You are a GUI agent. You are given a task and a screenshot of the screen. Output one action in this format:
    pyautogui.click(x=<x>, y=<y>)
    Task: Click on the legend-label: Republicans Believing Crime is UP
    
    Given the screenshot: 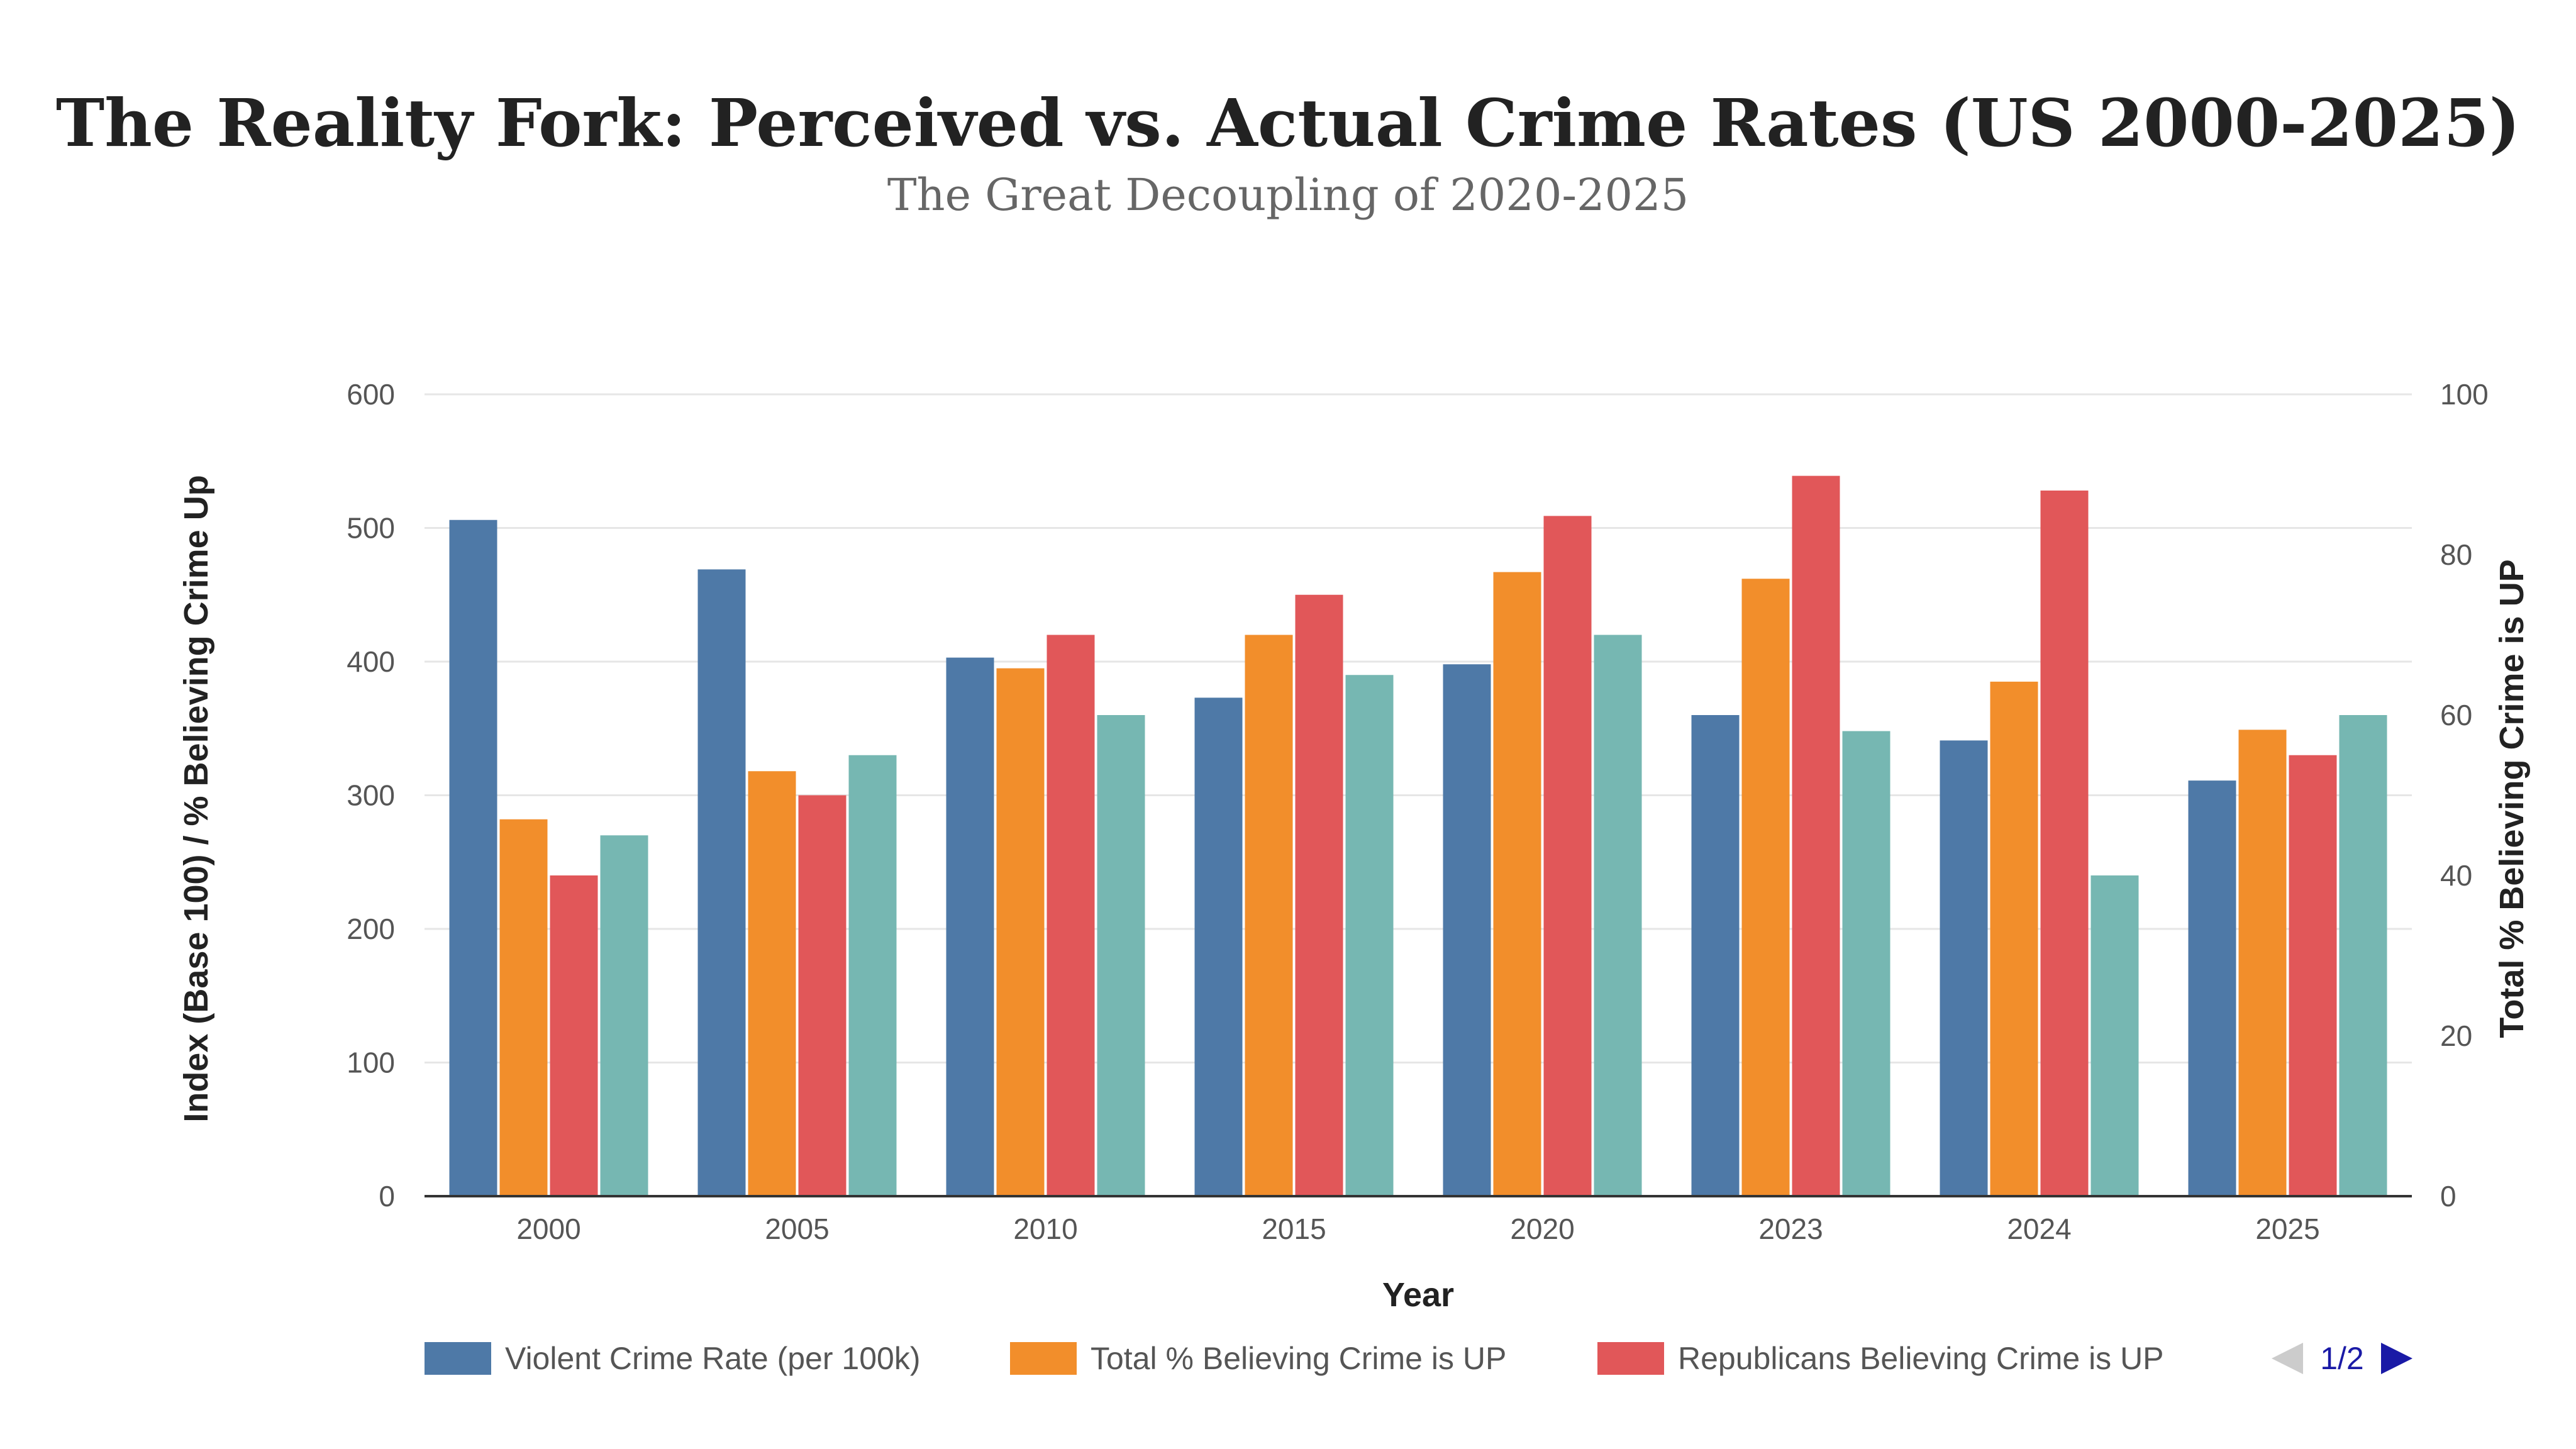 What is the action you would take?
    pyautogui.click(x=1921, y=1358)
    